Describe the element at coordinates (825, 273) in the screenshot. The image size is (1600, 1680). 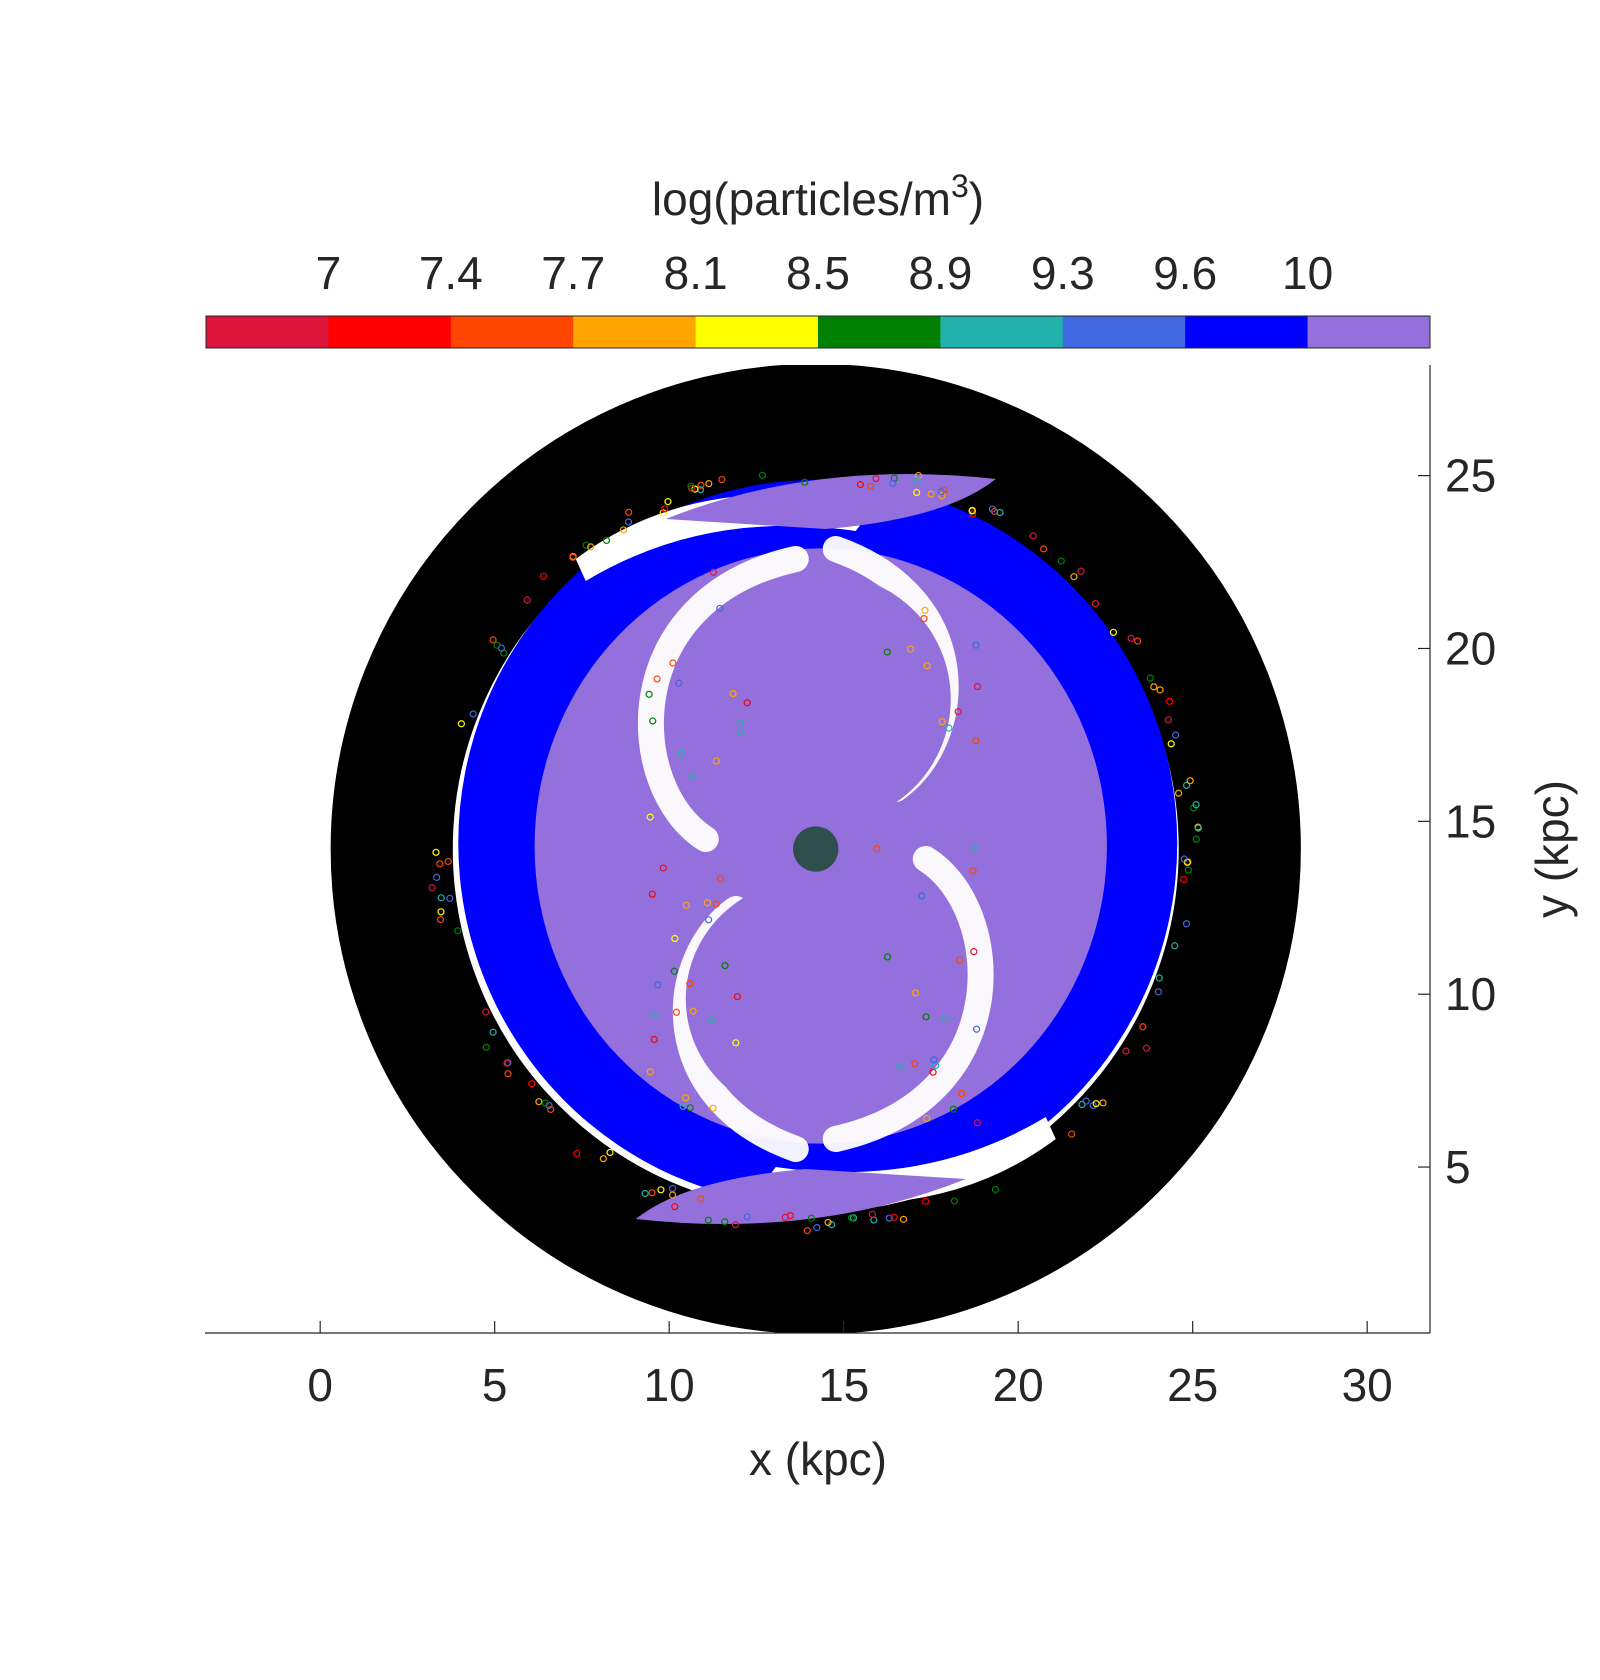
I see `colorbar-tick-labels: 7 7.4 7.7 8.1 8.5 8.9 9.3 9.6 10` at that location.